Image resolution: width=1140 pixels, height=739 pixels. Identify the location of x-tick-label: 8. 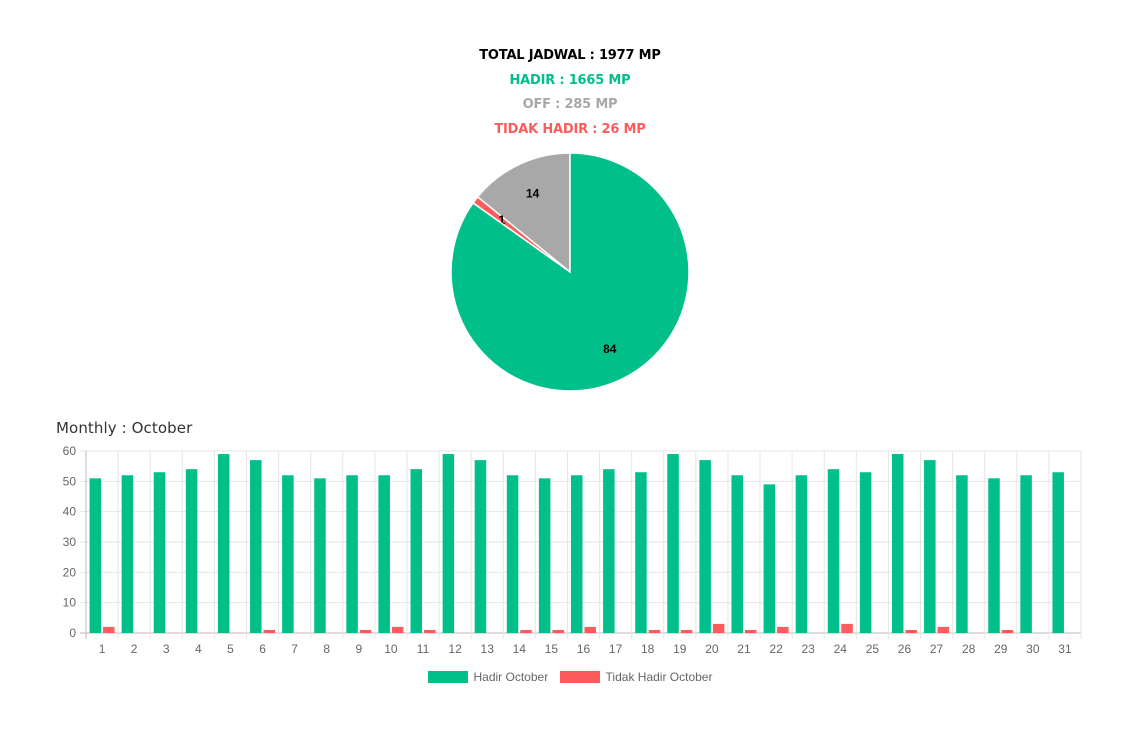
(326, 649).